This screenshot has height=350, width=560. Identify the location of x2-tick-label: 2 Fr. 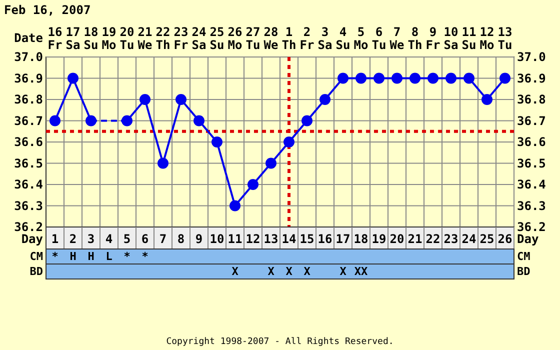
(307, 38).